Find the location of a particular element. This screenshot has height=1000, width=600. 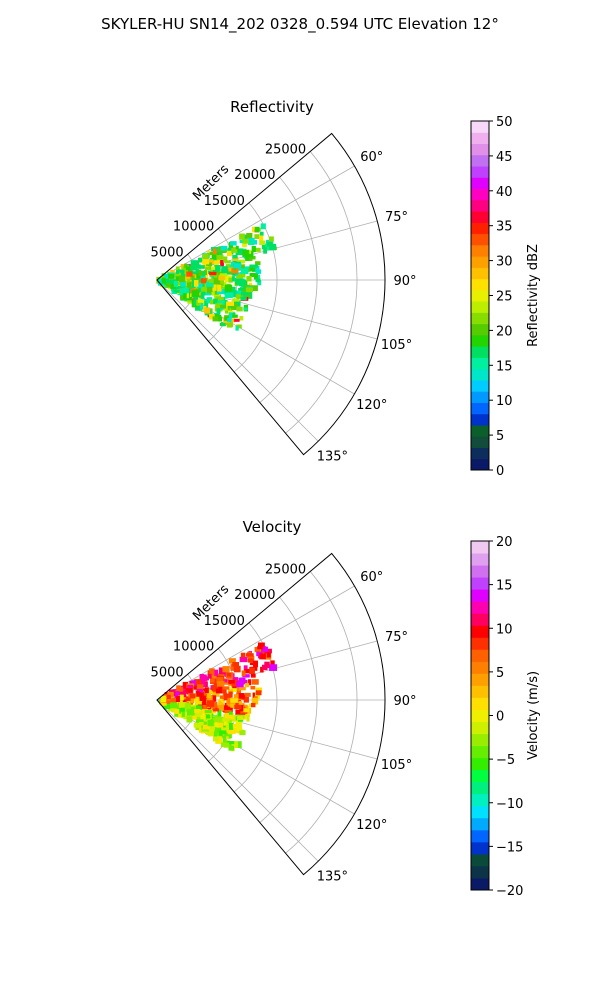

sector-outline is located at coordinates (271, 294).